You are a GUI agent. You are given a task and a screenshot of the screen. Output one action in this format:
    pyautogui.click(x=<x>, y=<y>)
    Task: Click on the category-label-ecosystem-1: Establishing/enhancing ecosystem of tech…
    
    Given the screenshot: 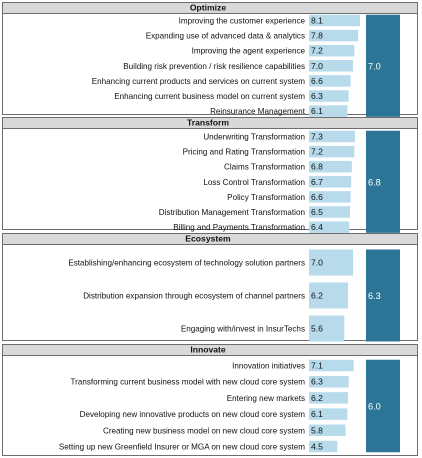 What is the action you would take?
    pyautogui.click(x=186, y=263)
    